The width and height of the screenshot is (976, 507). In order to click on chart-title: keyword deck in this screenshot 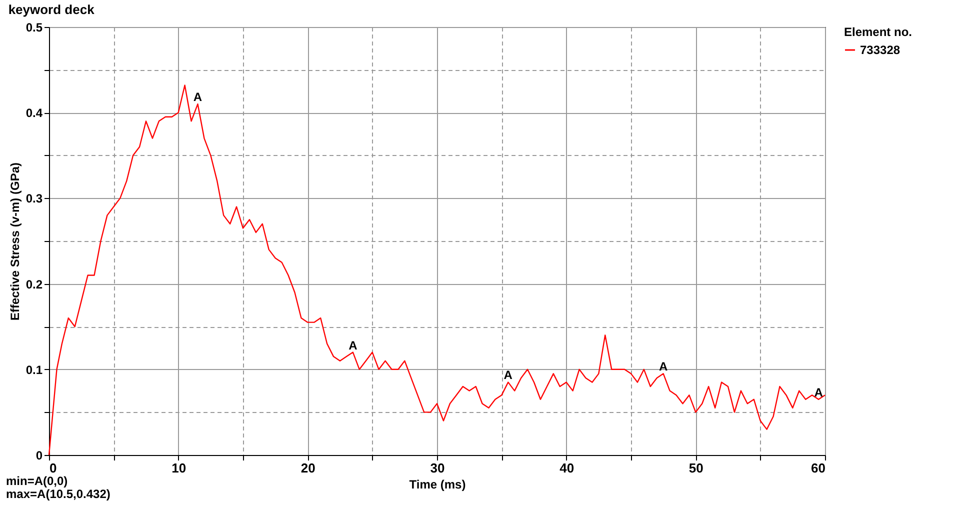, I will do `click(52, 9)`.